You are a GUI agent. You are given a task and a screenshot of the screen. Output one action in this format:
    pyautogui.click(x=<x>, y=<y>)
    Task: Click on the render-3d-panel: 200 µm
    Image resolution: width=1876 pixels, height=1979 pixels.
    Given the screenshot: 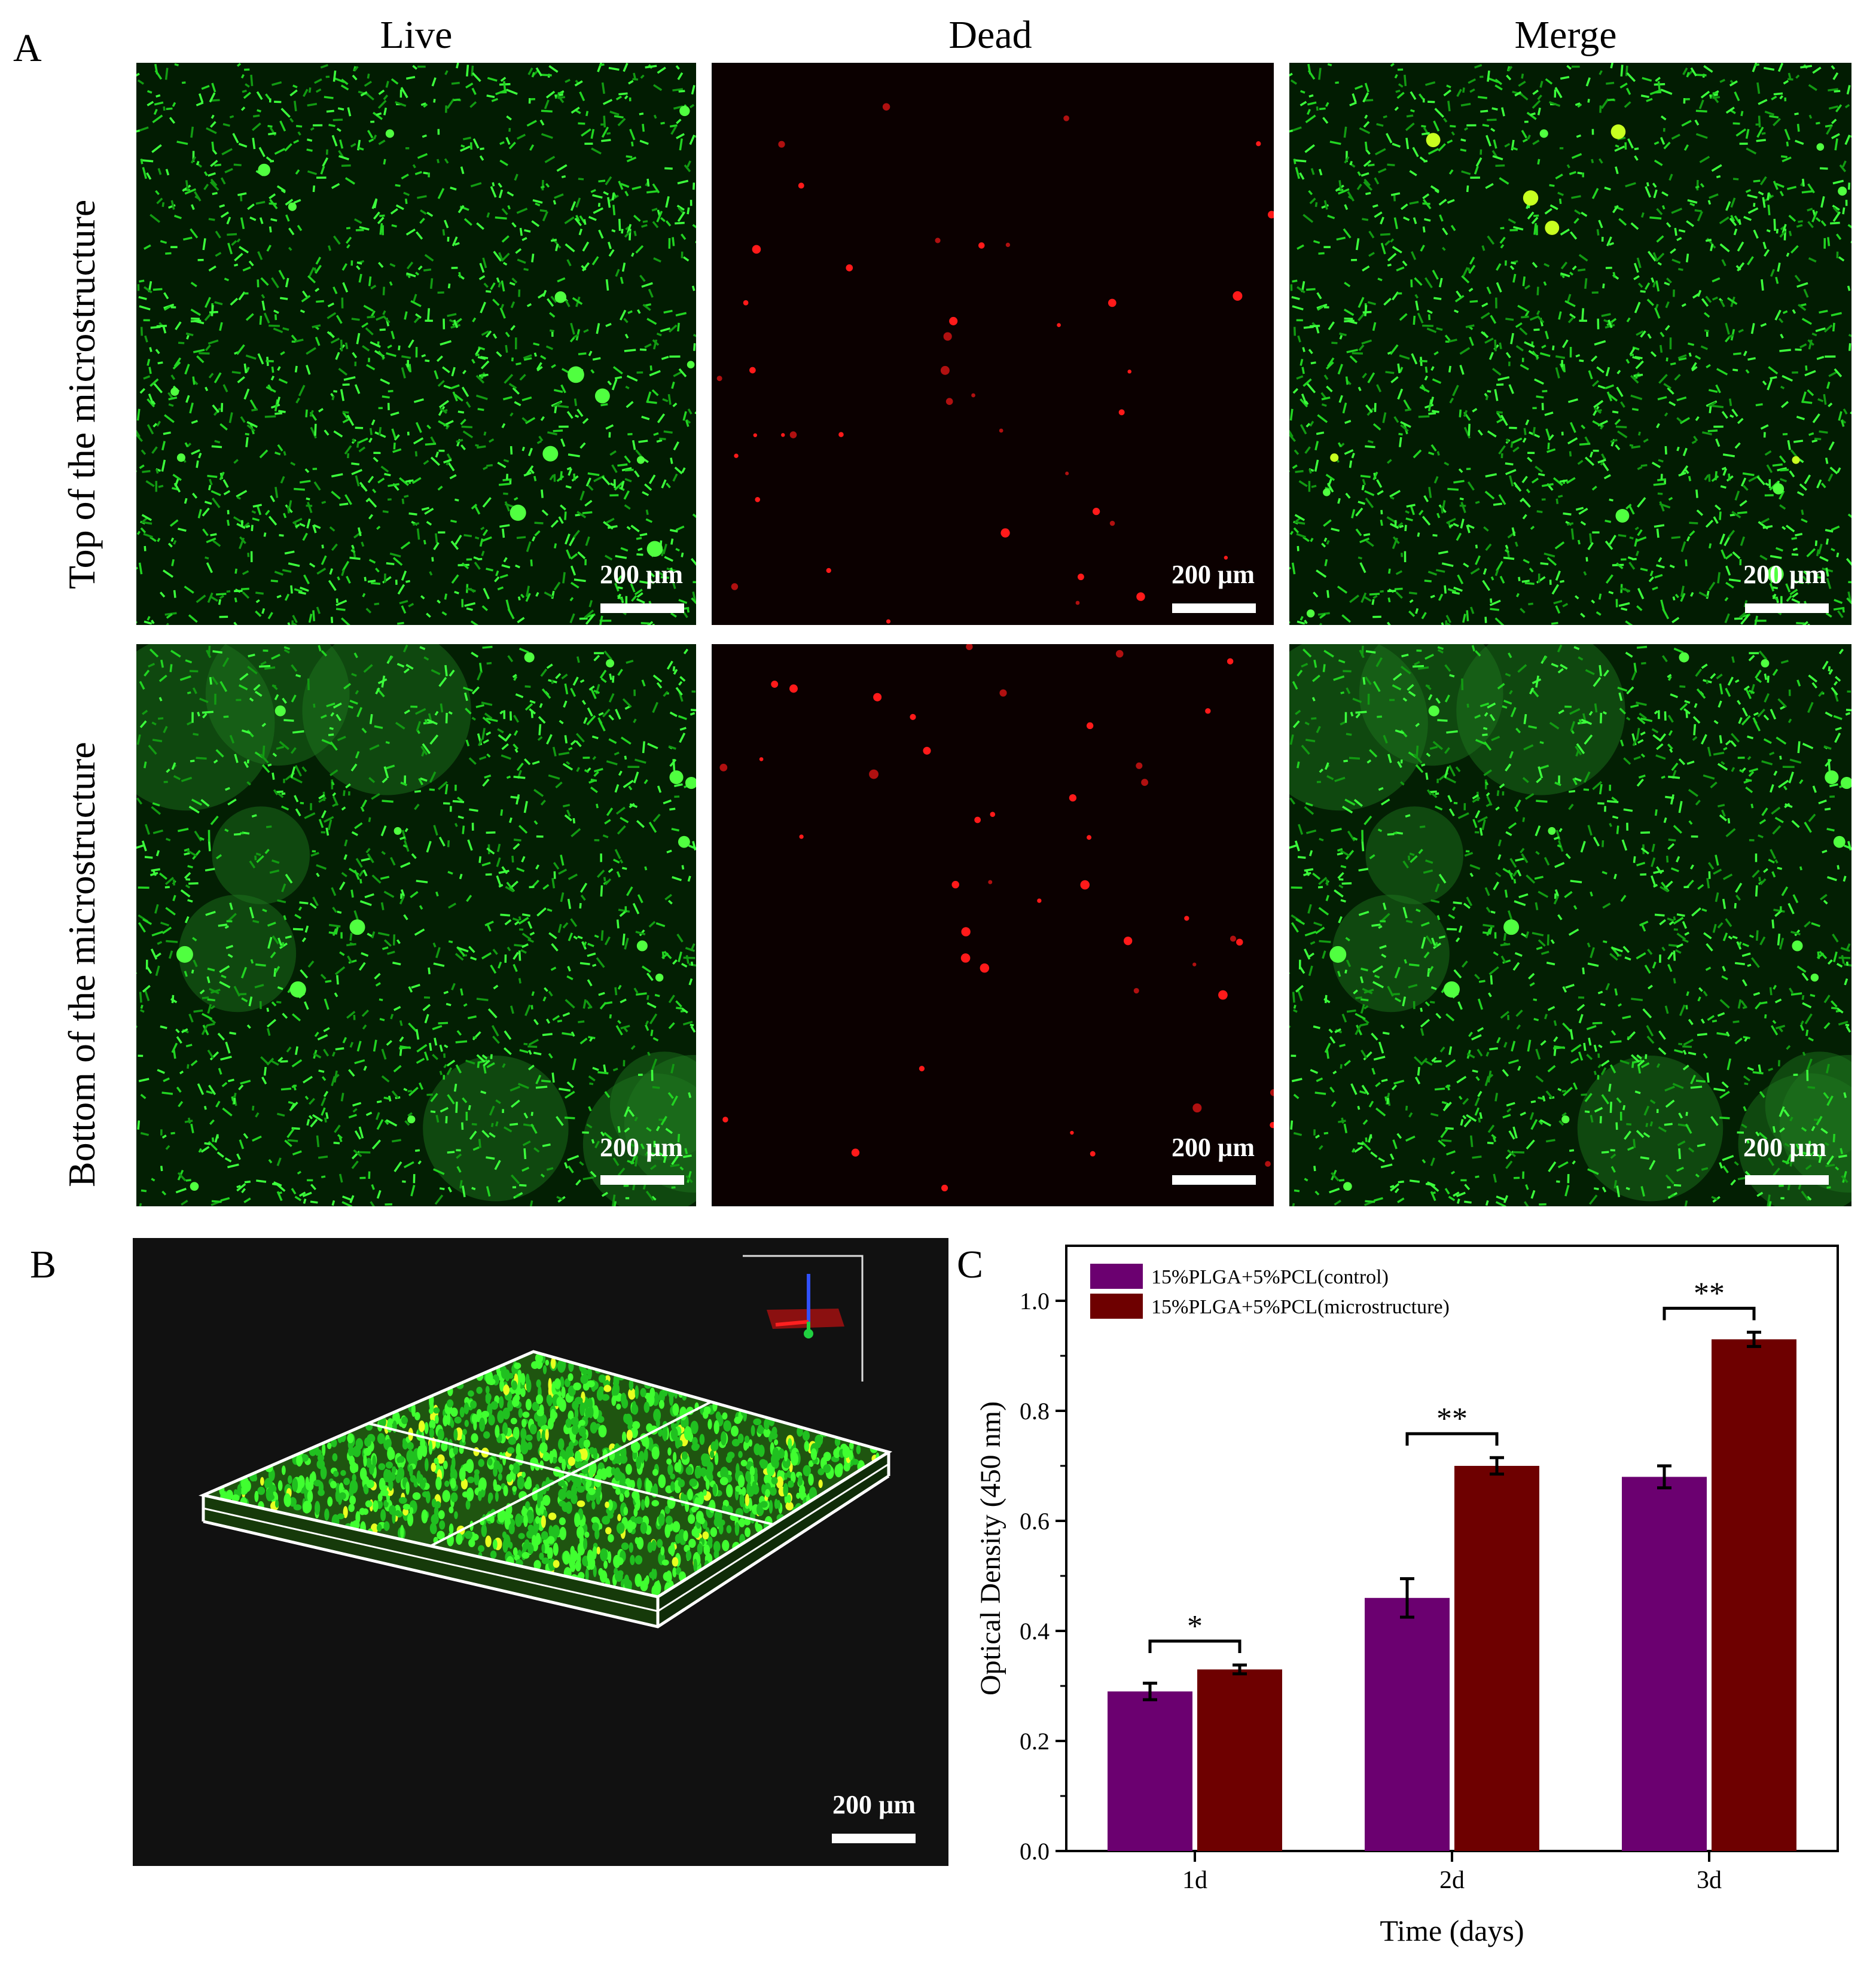 What is the action you would take?
    pyautogui.click(x=540, y=1552)
    